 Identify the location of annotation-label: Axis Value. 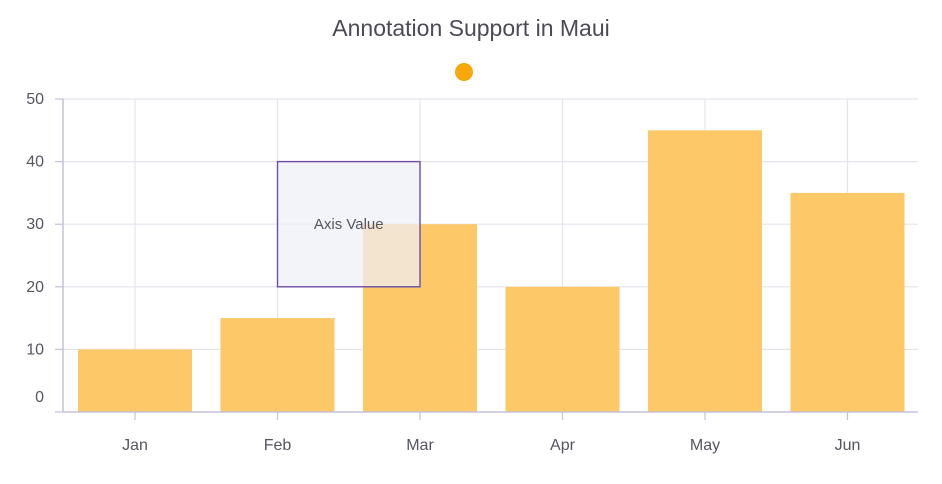
(349, 224).